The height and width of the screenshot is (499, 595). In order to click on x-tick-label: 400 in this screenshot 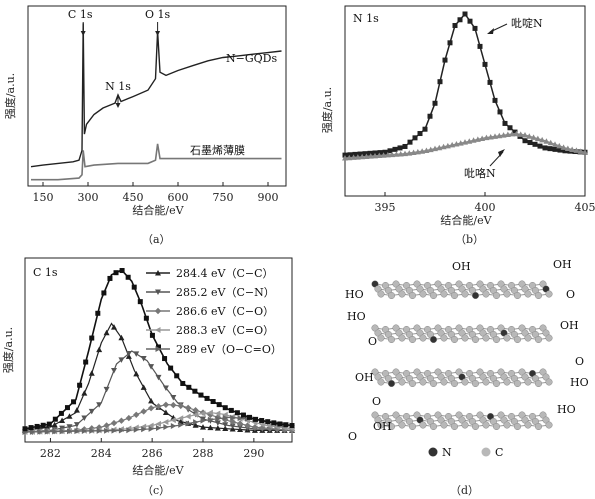, I will do `click(485, 207)`.